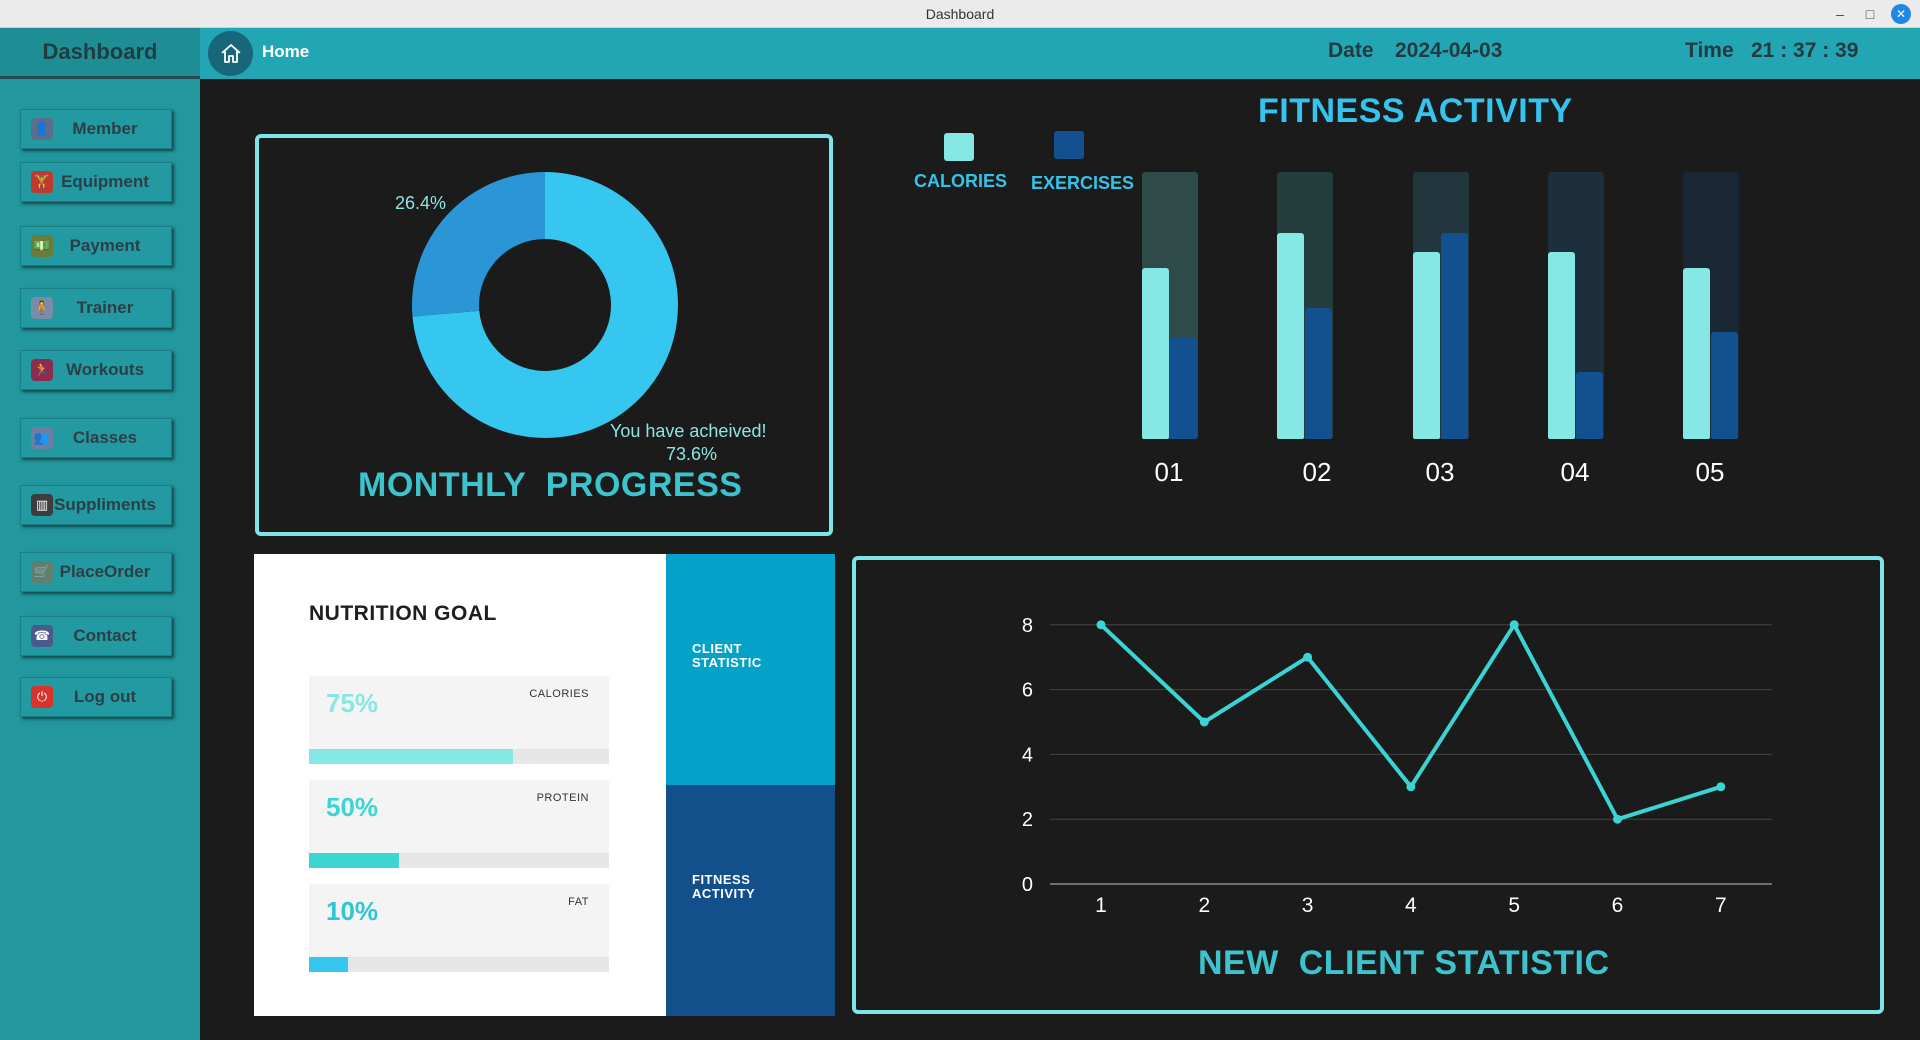  Describe the element at coordinates (959, 147) in the screenshot. I see `legend-calories-swatch` at that location.